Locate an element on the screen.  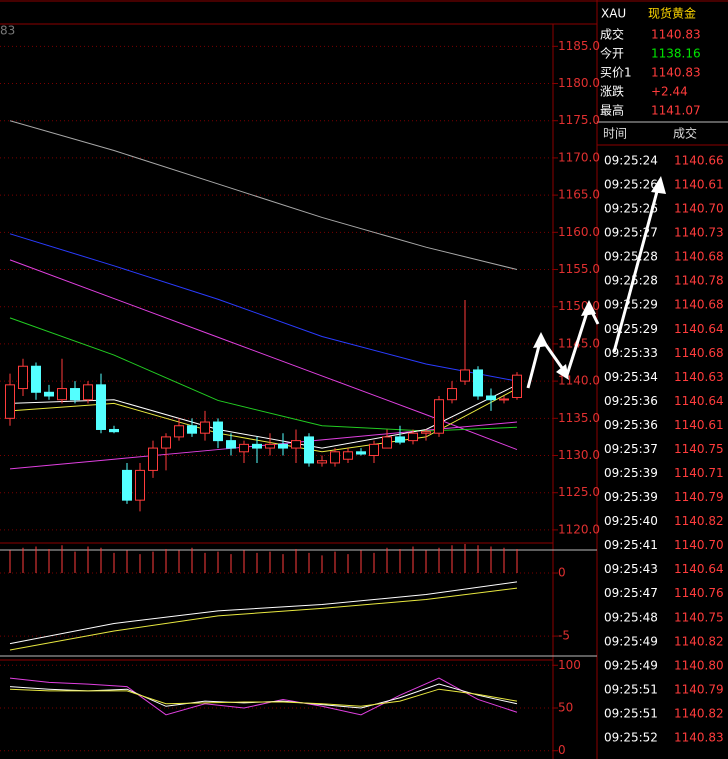
y-tick-label: 1140.0 is located at coordinates (579, 381).